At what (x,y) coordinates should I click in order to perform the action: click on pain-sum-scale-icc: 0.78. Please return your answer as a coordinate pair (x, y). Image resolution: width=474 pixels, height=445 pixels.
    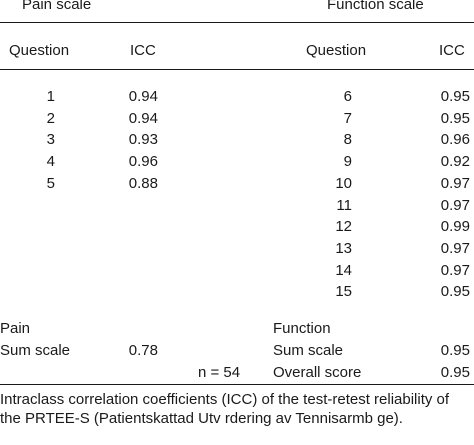
    Looking at the image, I should click on (143, 350).